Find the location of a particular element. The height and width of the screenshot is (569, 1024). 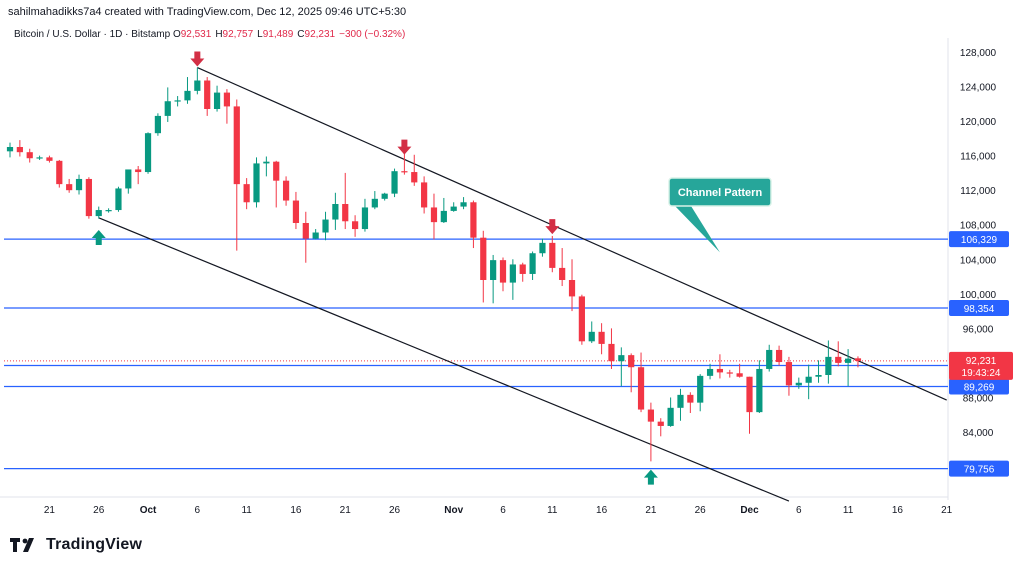

callout-pointer is located at coordinates (697, 229).